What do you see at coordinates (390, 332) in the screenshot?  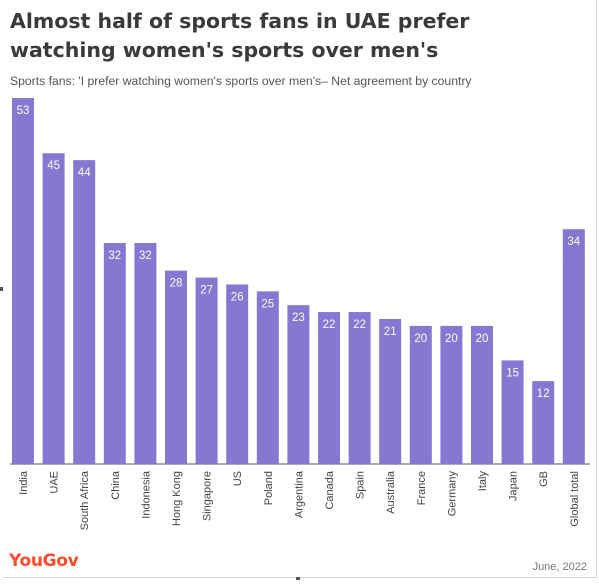 I see `value-label-australia: 21` at bounding box center [390, 332].